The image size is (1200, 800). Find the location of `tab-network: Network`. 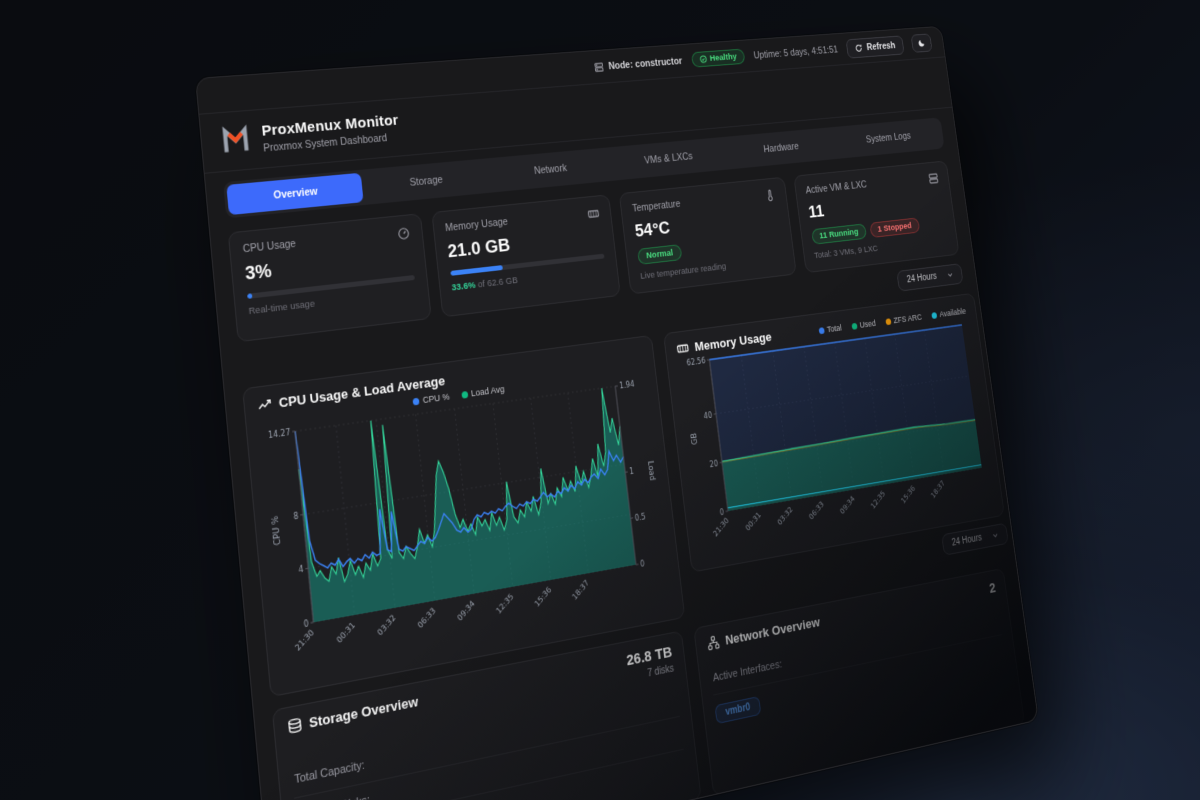

tab-network: Network is located at coordinates (550, 169).